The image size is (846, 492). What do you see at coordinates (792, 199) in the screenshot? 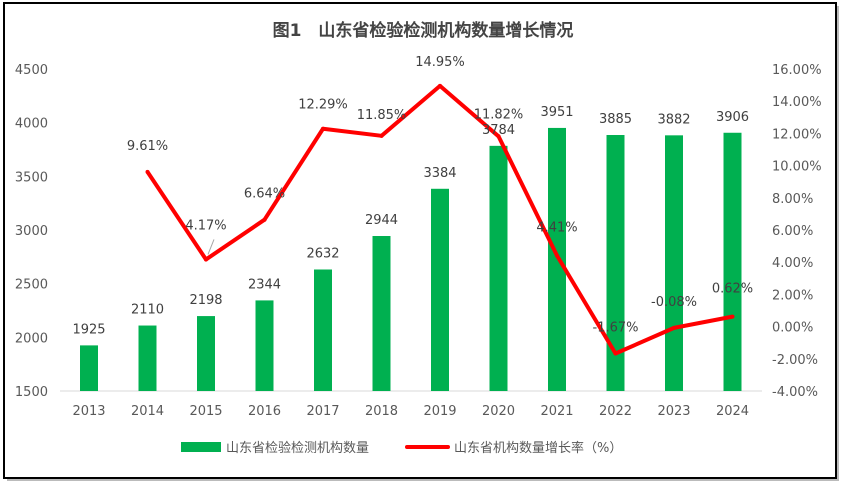
I see `y-right-tick-label: 8.00%` at bounding box center [792, 199].